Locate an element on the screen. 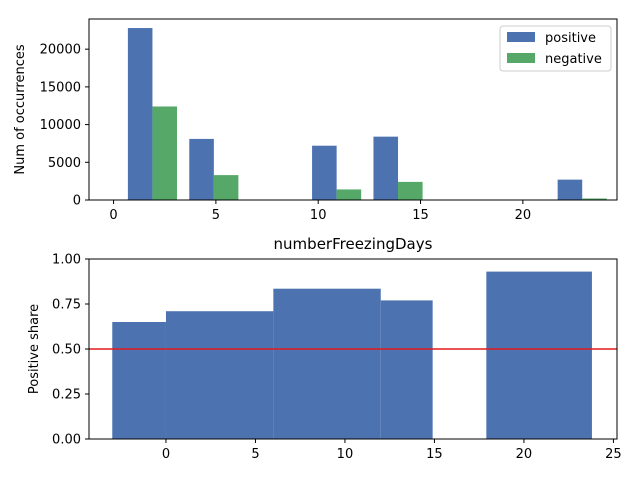 The image size is (640, 478). occurrences-y-axis: 0 5000 10000 15000 20000 is located at coordinates (64, 126).